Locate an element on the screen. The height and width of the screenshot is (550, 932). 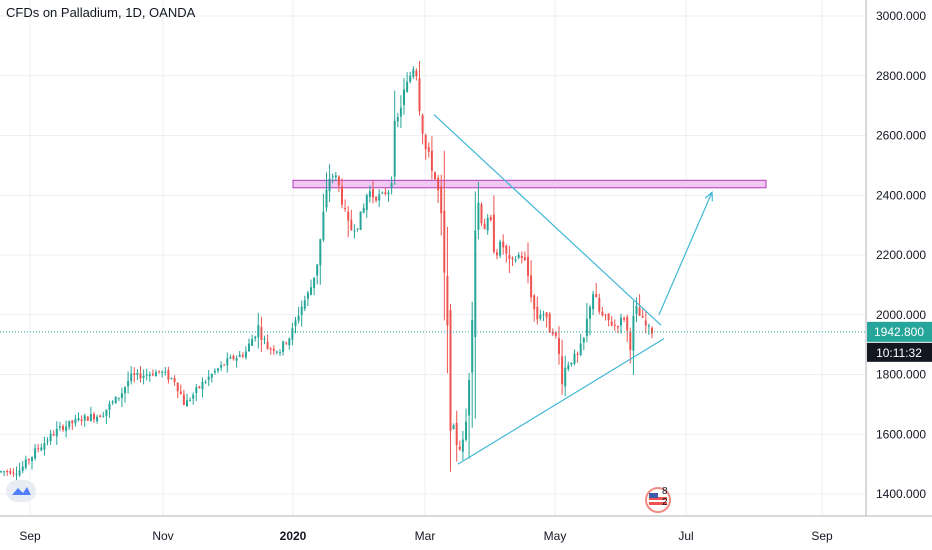
y-tick-label: 1600.000 is located at coordinates (901, 434).